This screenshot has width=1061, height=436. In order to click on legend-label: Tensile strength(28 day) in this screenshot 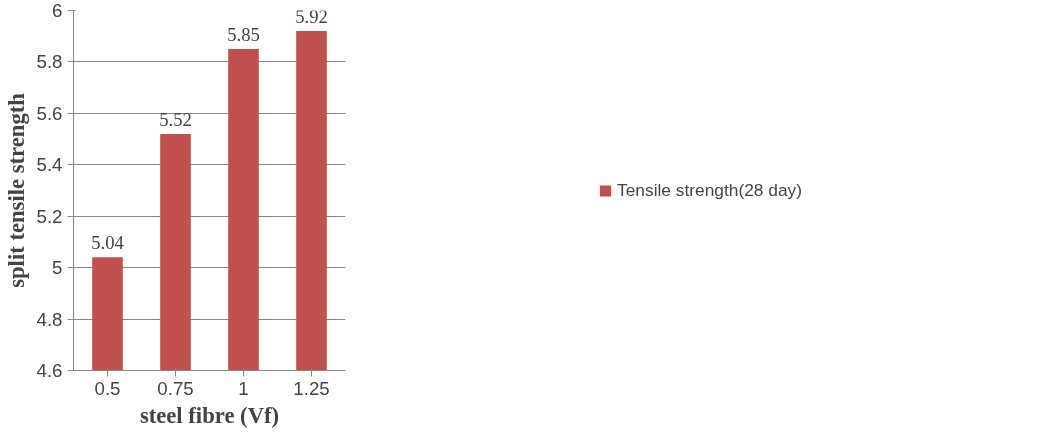, I will do `click(709, 190)`.